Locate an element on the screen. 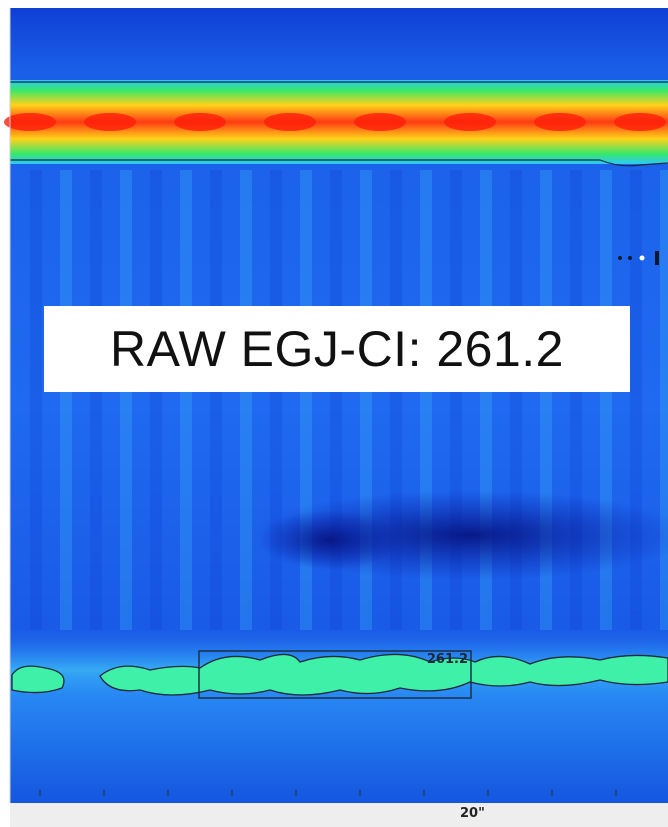  upper-band-hotspots is located at coordinates (335, 122).